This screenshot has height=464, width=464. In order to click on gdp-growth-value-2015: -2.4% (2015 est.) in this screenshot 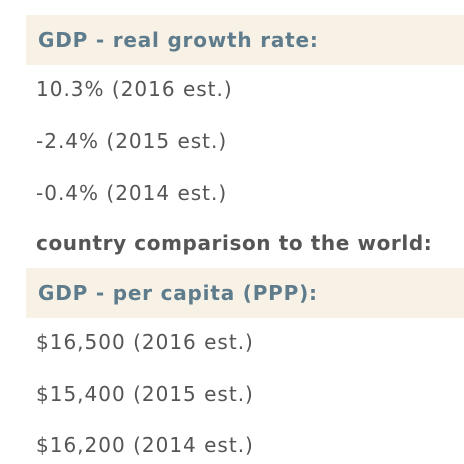, I will do `click(132, 141)`.